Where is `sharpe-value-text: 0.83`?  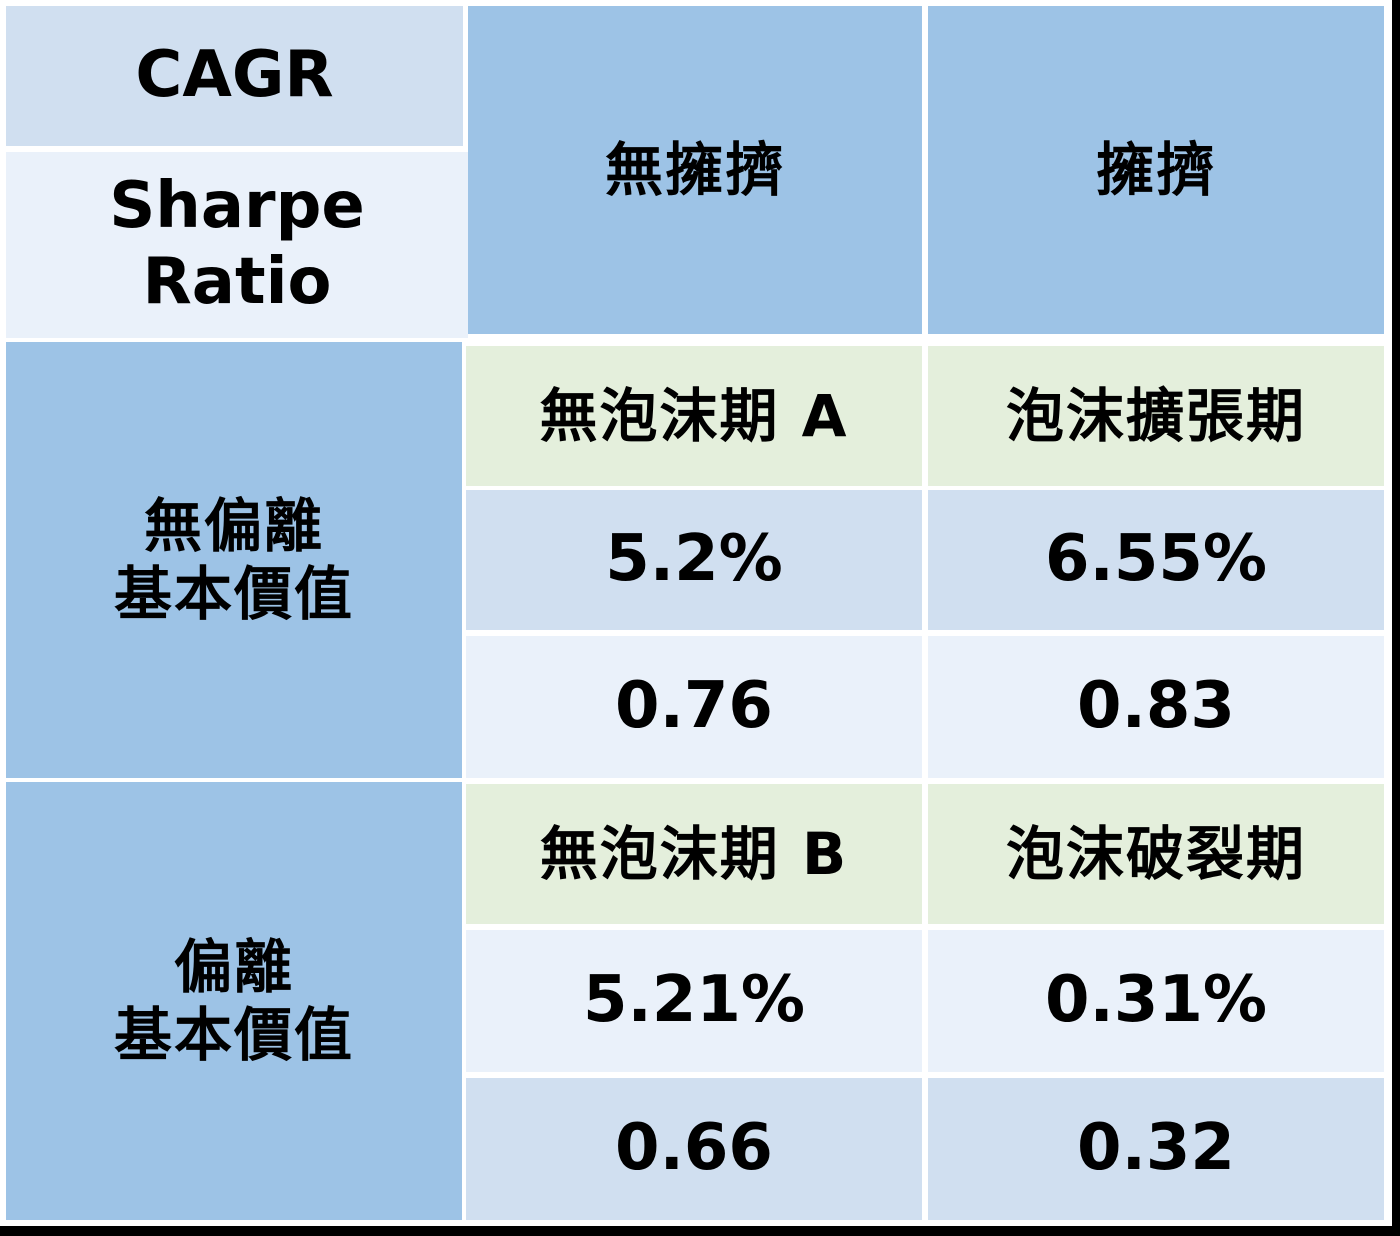 sharpe-value-text: 0.83 is located at coordinates (1156, 707).